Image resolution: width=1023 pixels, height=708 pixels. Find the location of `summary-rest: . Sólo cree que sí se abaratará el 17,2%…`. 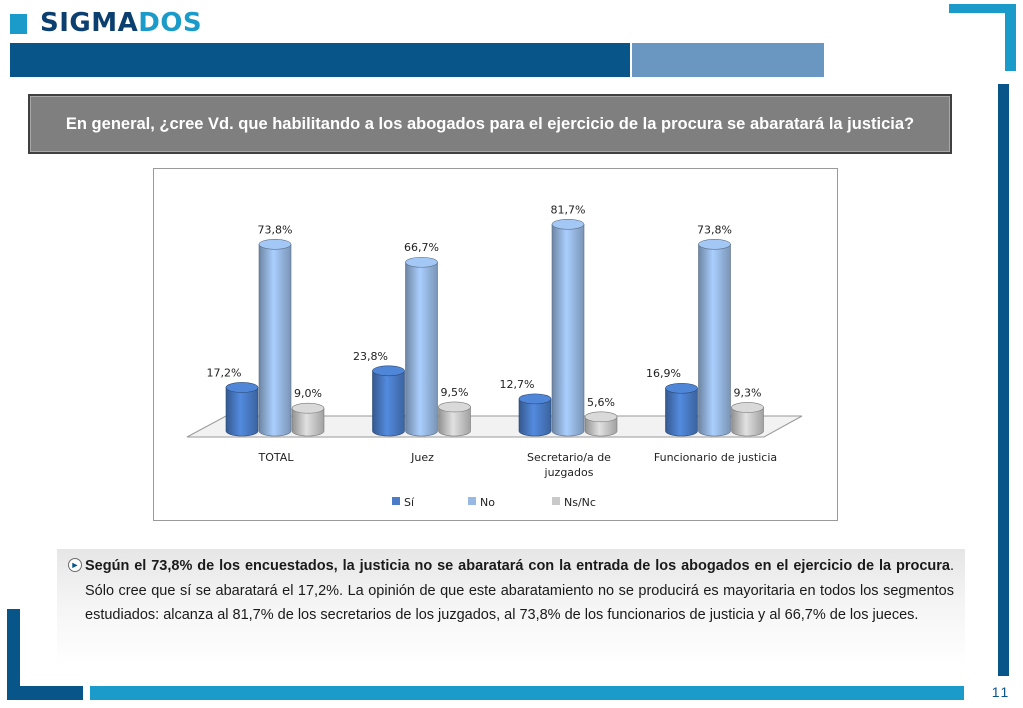

summary-rest: . Sólo cree que sí se abaratará el 17,2%… is located at coordinates (519, 590).